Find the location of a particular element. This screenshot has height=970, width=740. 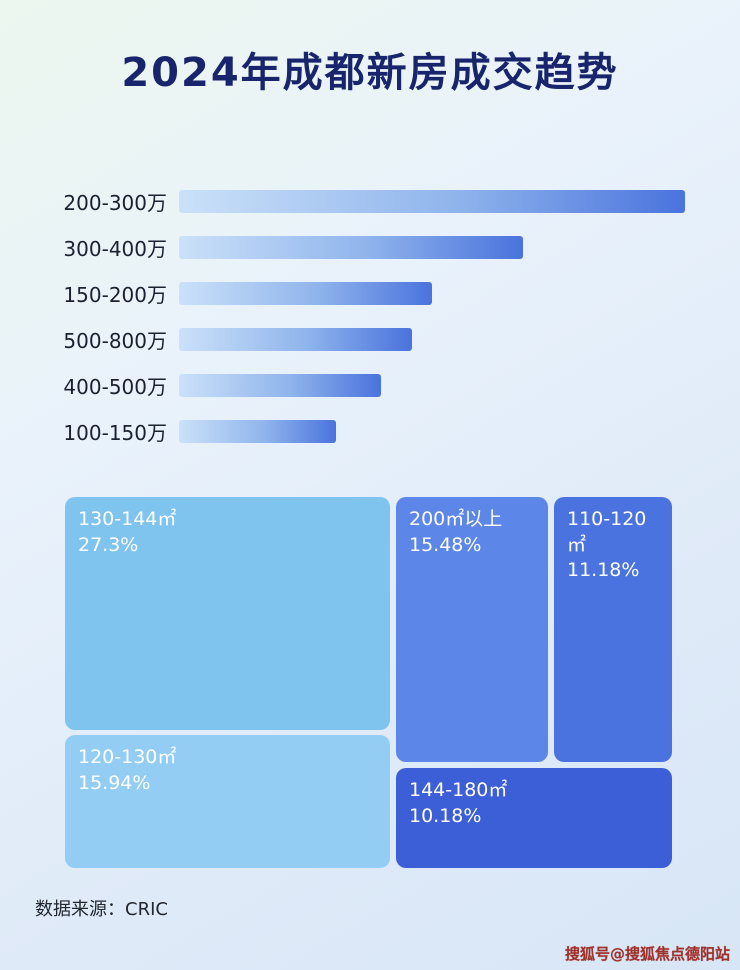

bar-category-label: 400-500万 is located at coordinates (115, 386).